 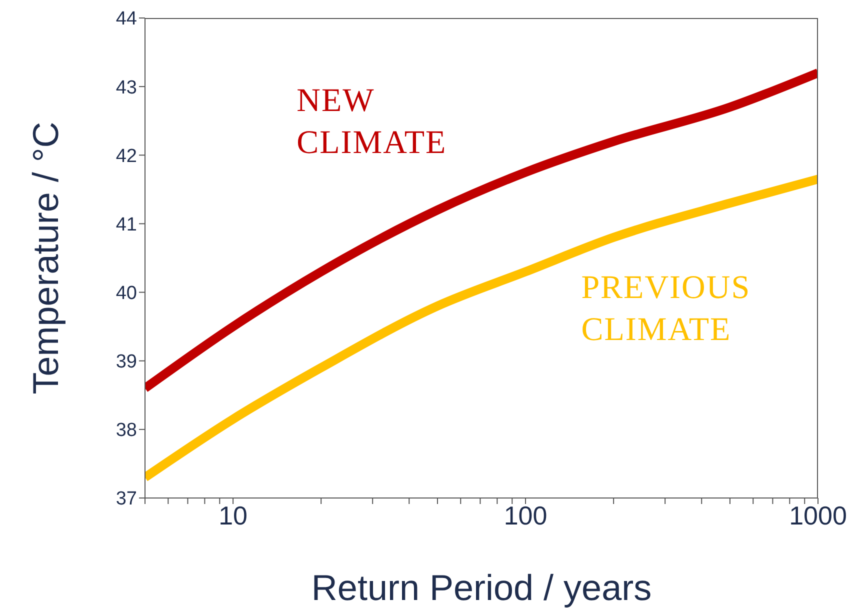 I want to click on y-tick-label: 43, so click(x=126, y=87).